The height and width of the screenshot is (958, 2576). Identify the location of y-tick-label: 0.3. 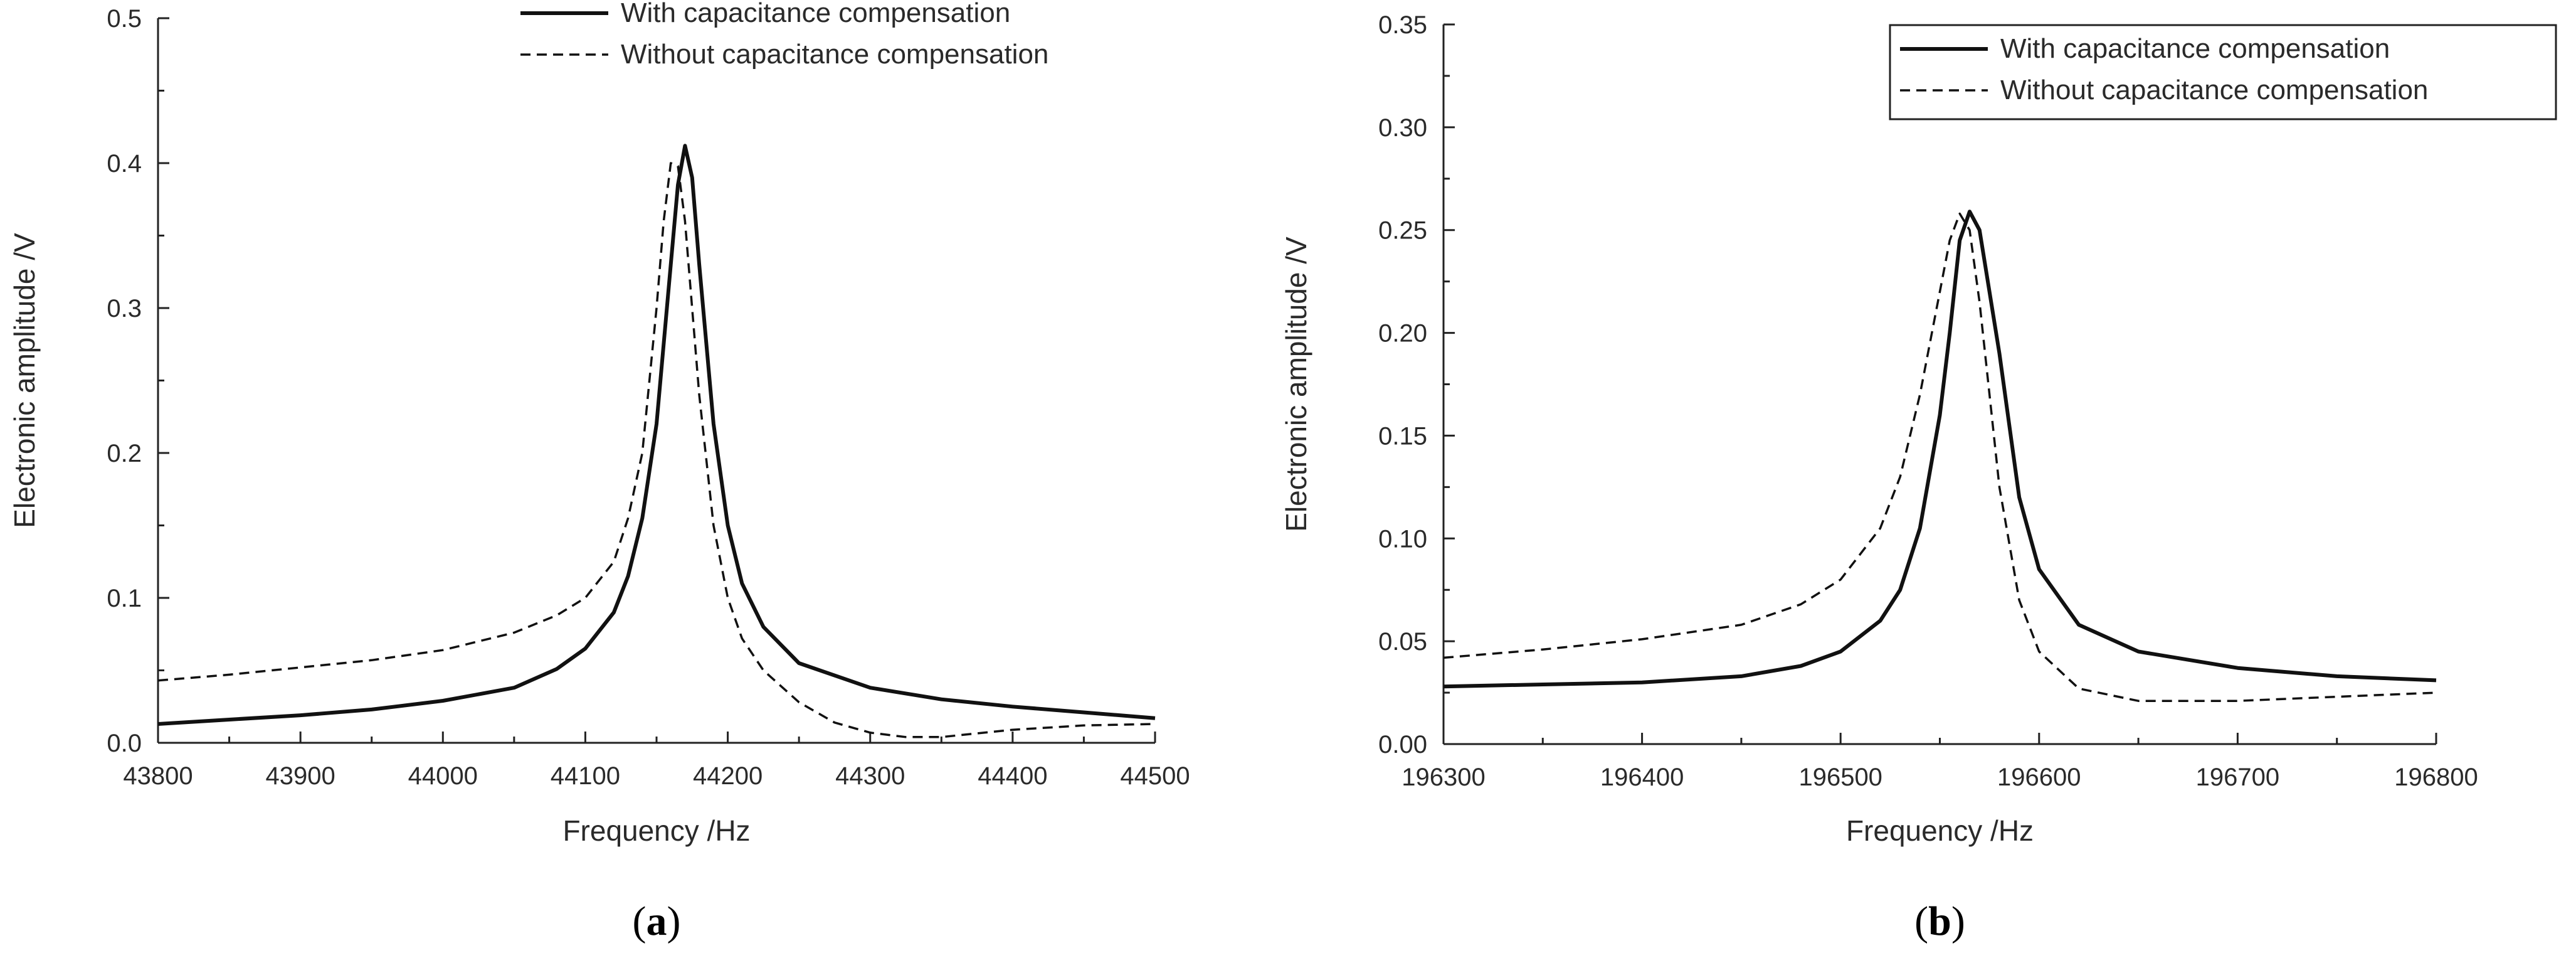
(124, 308).